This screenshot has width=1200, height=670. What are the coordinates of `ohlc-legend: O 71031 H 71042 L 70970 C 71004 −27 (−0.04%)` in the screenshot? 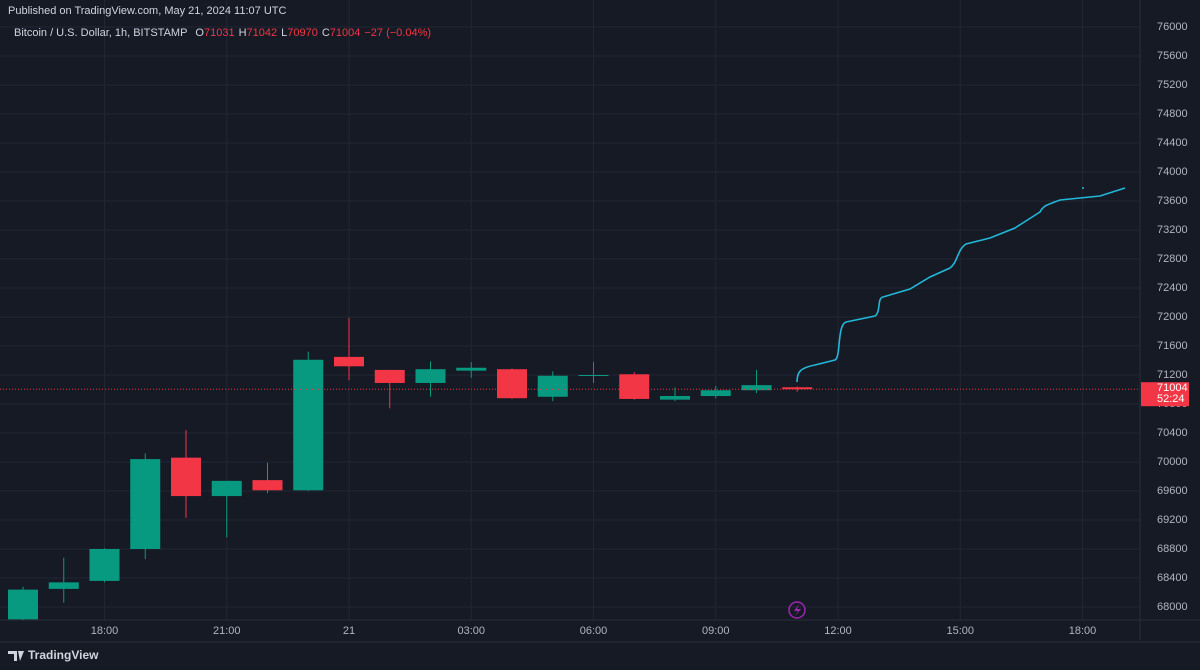 It's located at (313, 33).